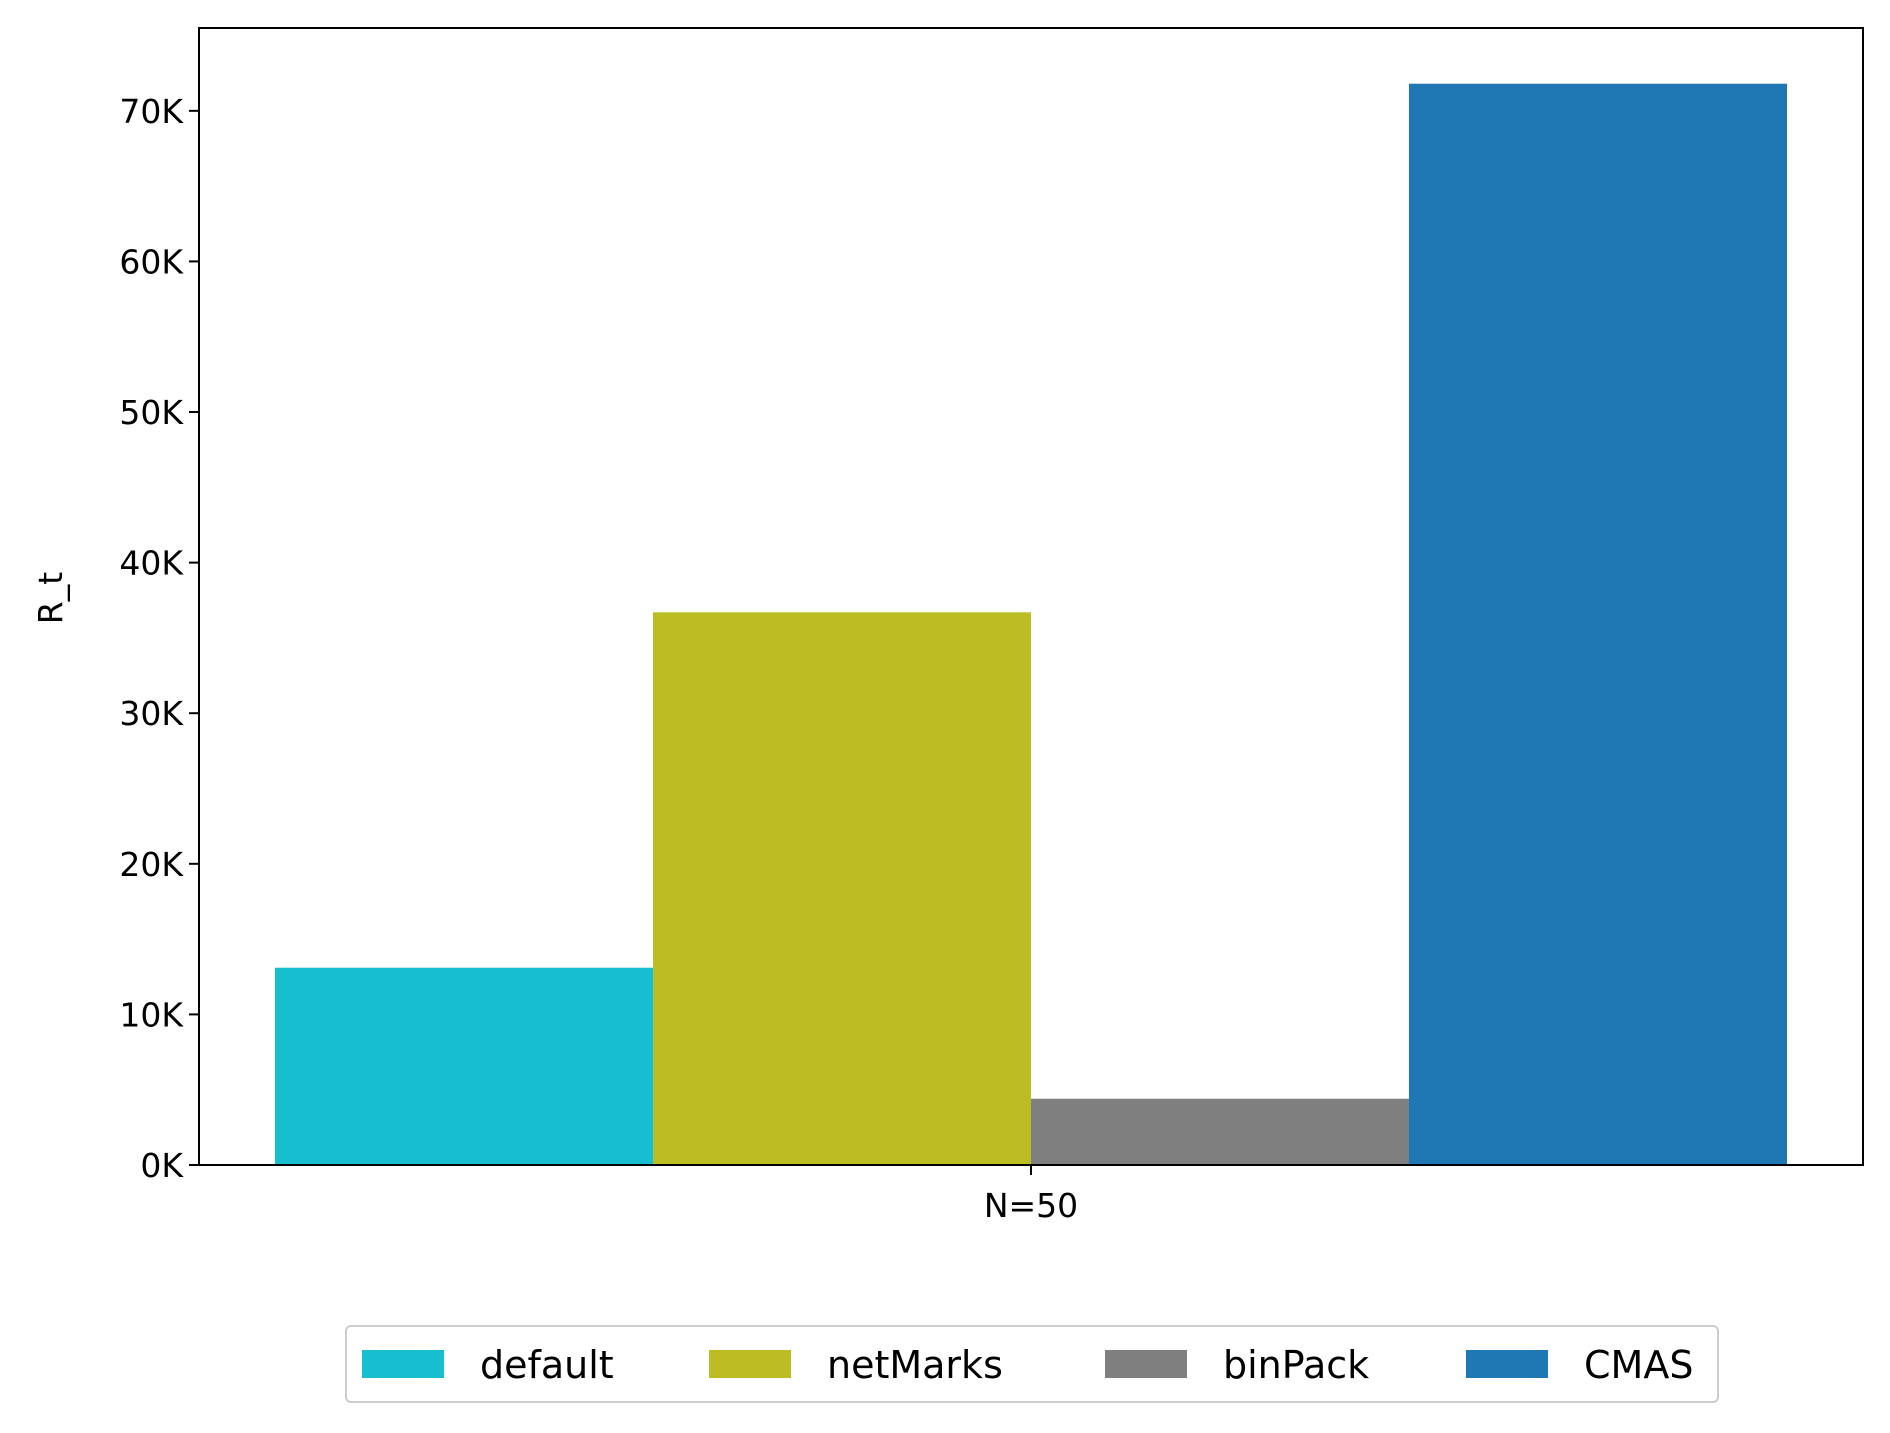 The width and height of the screenshot is (1890, 1433). I want to click on legend-swatch-default, so click(403, 1364).